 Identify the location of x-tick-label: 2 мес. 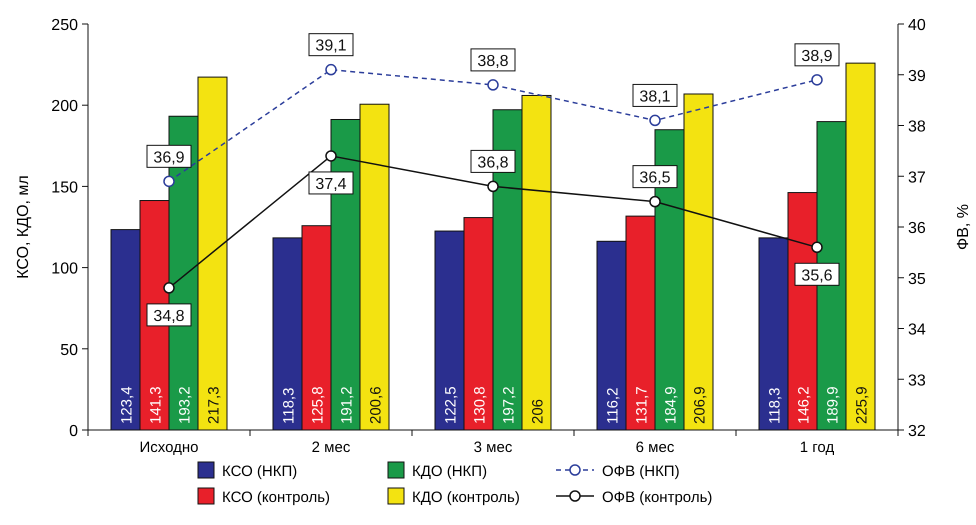
(331, 447).